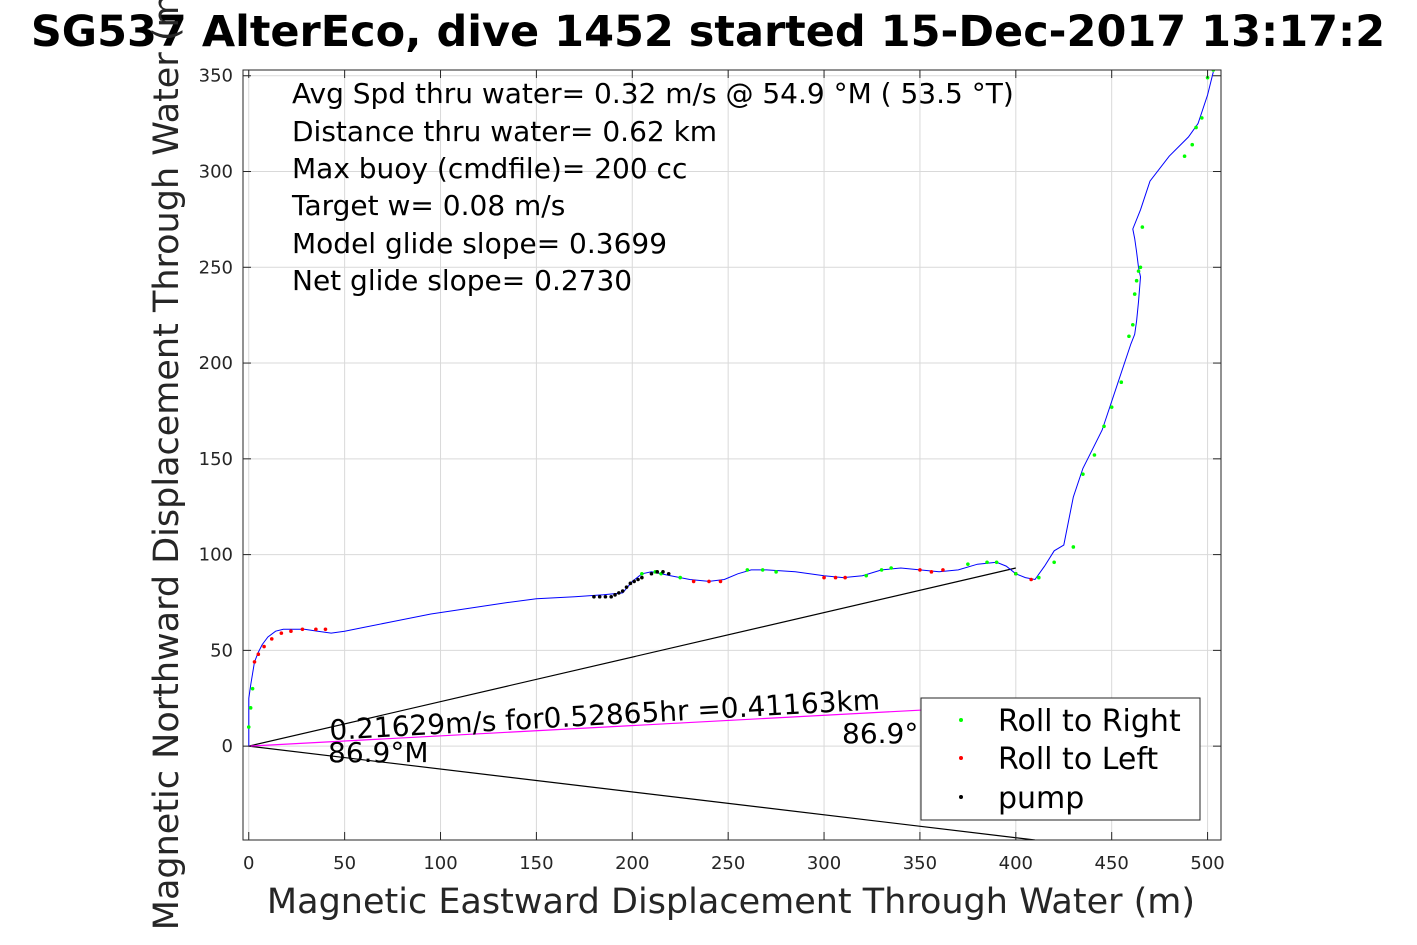 This screenshot has width=1417, height=945. What do you see at coordinates (216, 76) in the screenshot?
I see `y-tick-label: 350` at bounding box center [216, 76].